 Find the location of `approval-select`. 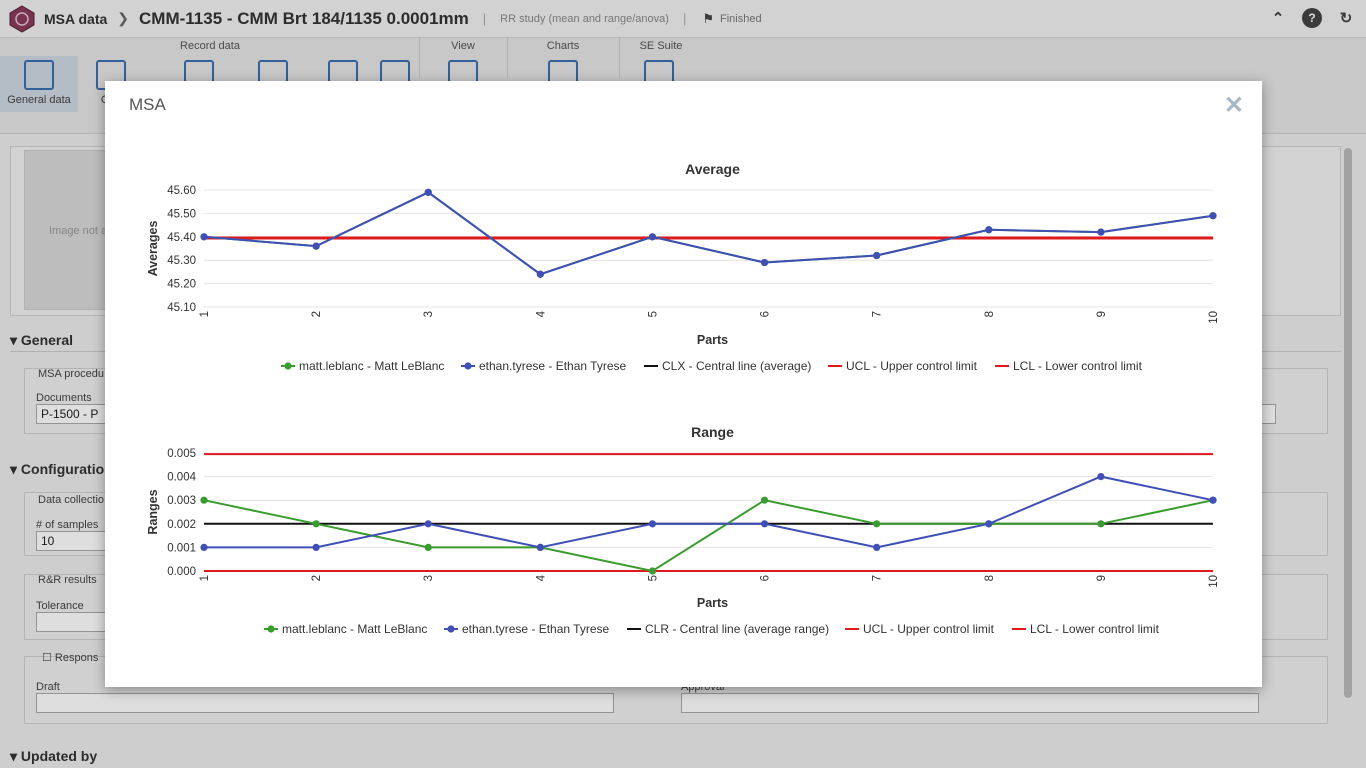

approval-select is located at coordinates (970, 703).